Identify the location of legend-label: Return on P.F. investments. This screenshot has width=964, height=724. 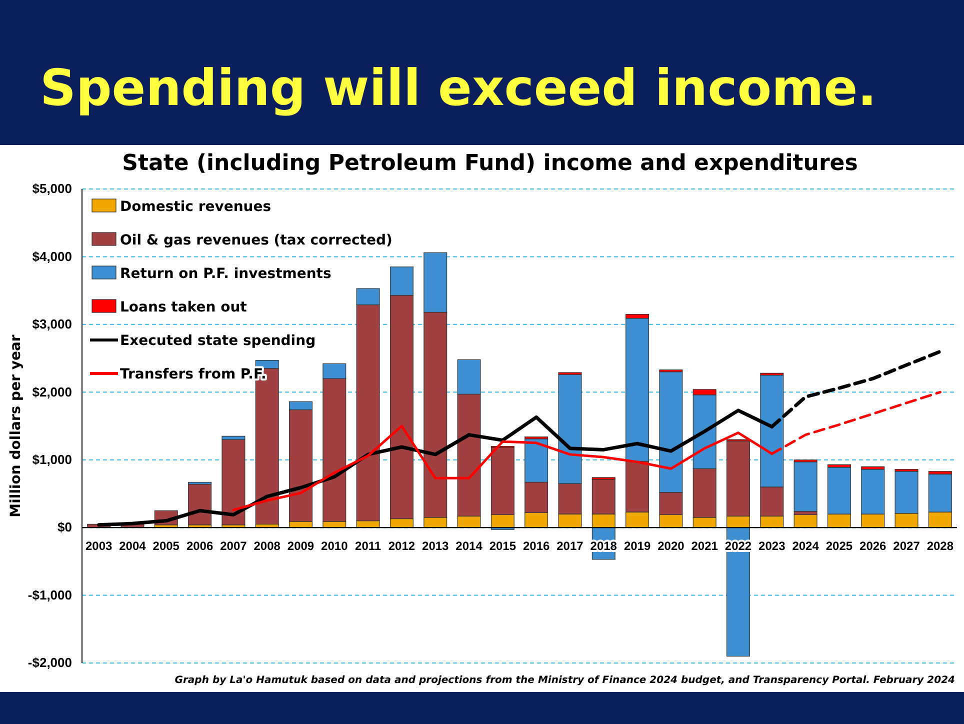
(226, 274).